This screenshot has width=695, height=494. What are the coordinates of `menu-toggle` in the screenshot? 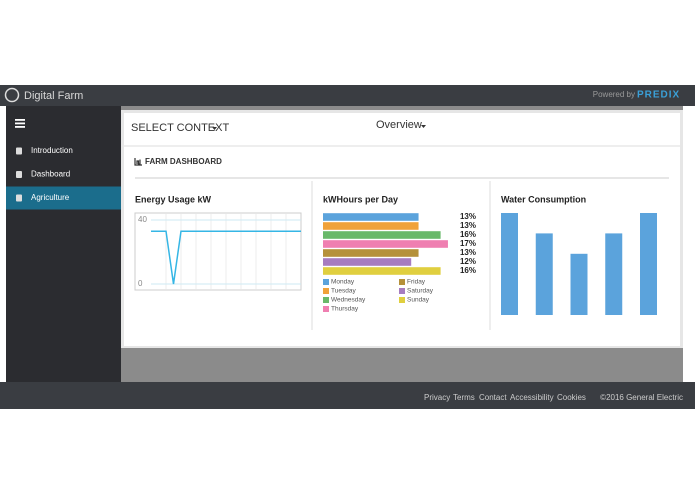 It's located at (20, 123).